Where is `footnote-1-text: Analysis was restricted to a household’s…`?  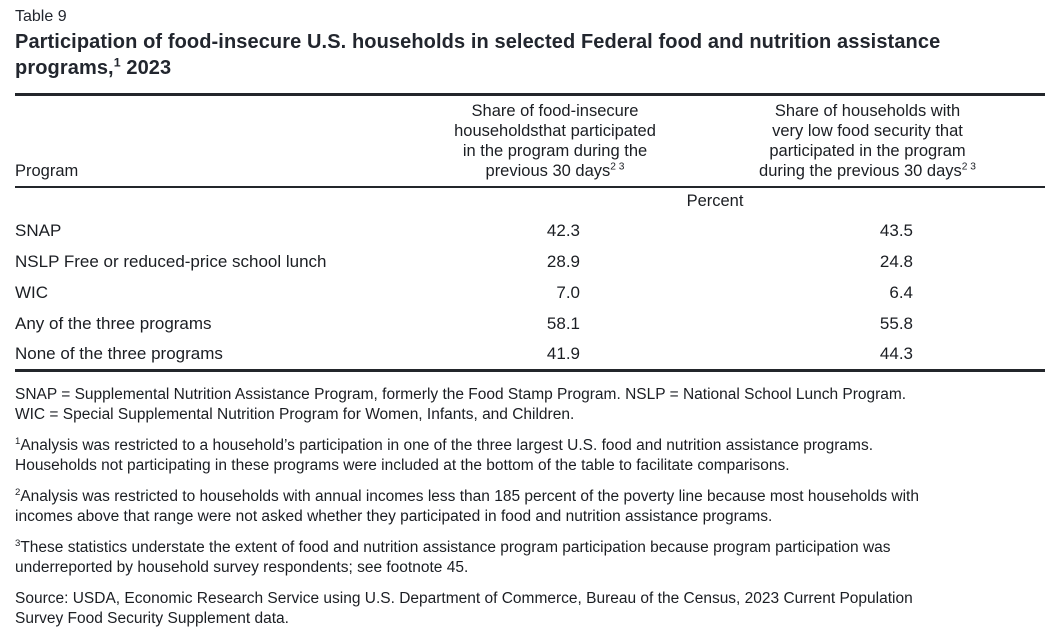
footnote-1-text: Analysis was restricted to a household’s… is located at coordinates (444, 455).